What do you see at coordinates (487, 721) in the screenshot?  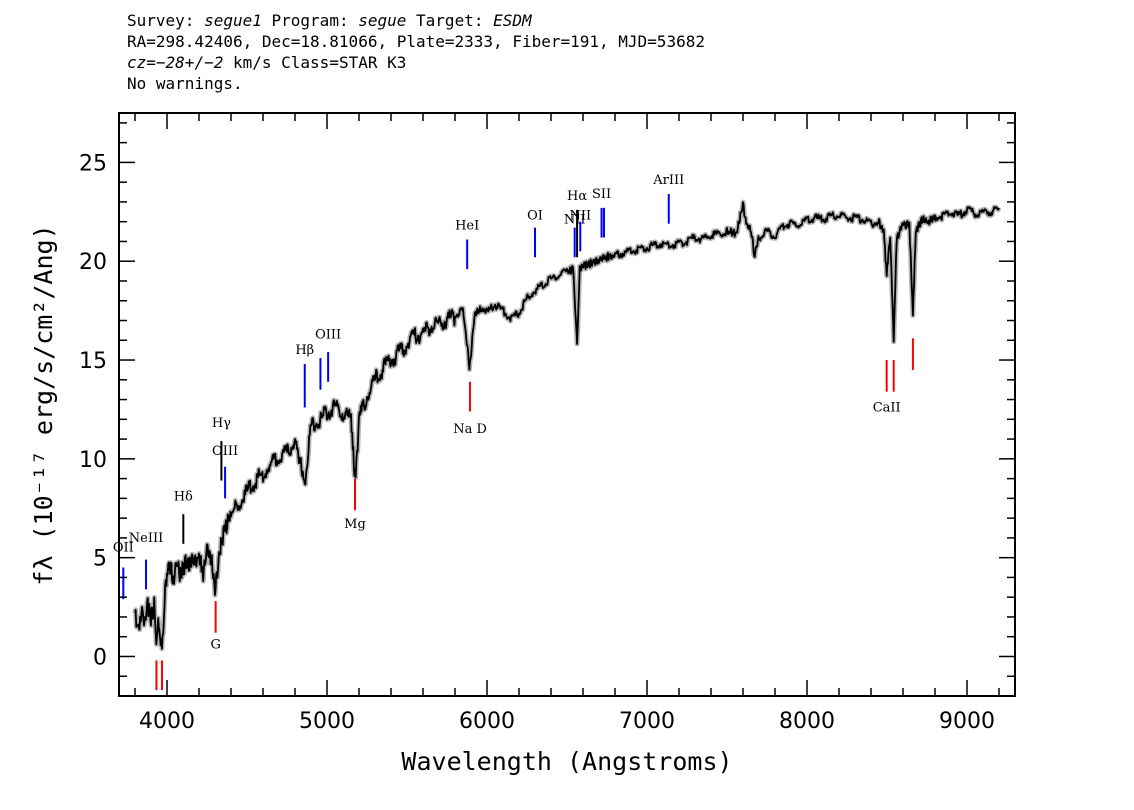 I see `x-tick-label: 6000` at bounding box center [487, 721].